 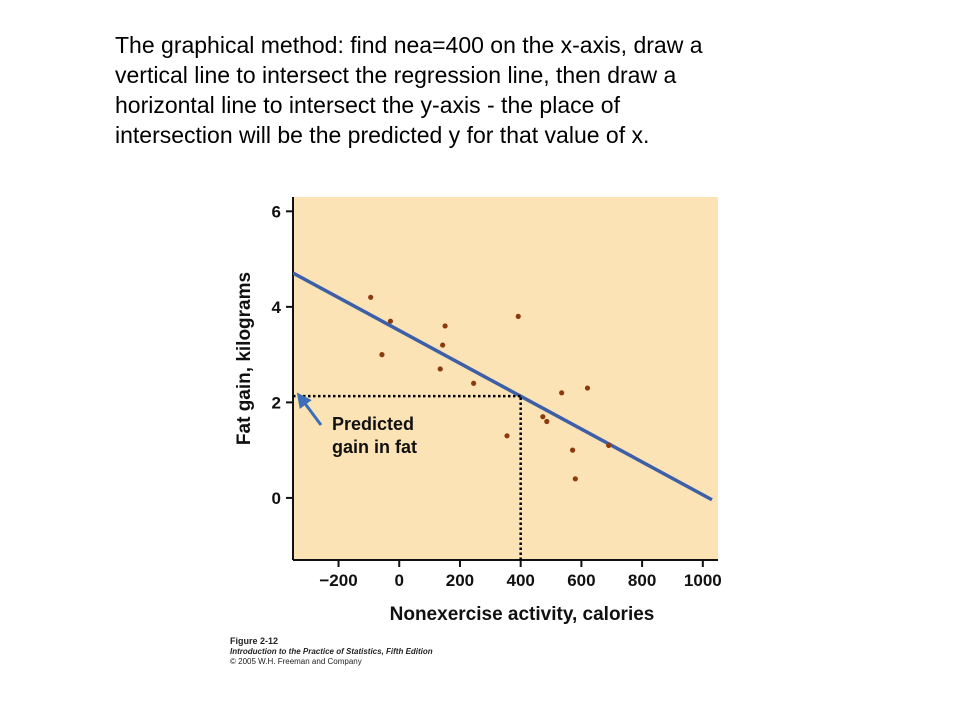 What do you see at coordinates (520, 580) in the screenshot?
I see `x-tick-label: 400` at bounding box center [520, 580].